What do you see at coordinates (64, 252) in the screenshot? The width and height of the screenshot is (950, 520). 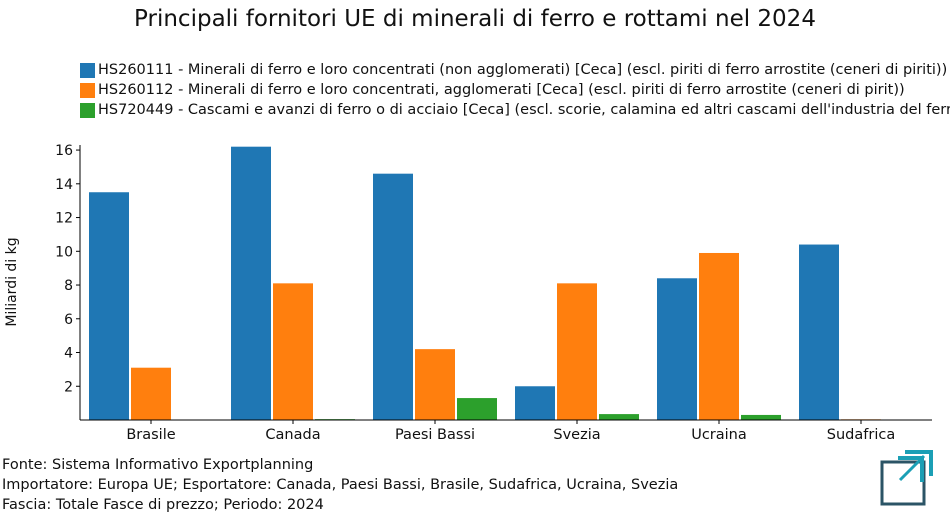 I see `y-tick-label: 10` at bounding box center [64, 252].